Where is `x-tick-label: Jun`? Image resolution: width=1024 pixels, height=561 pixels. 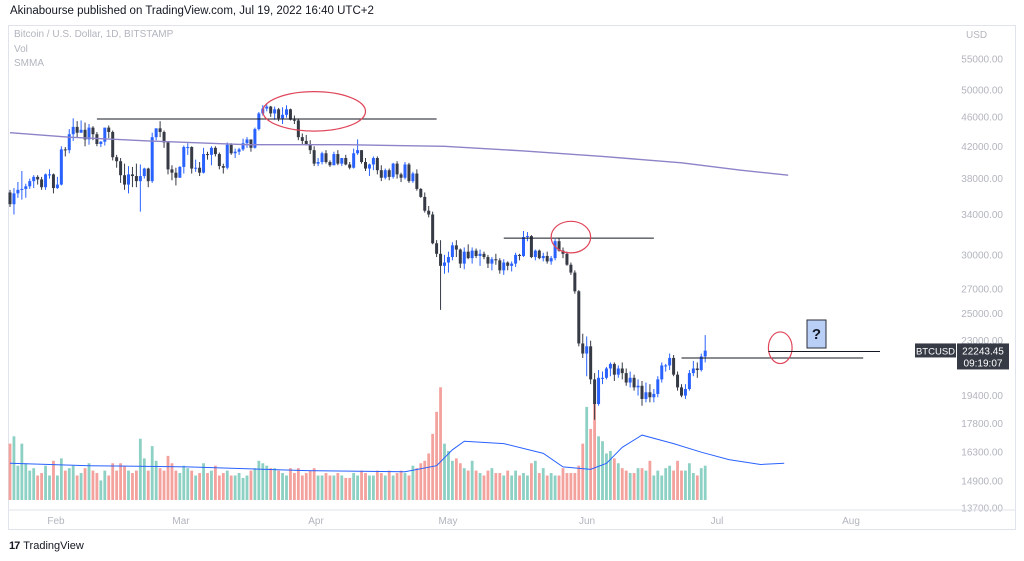 x-tick-label: Jun is located at coordinates (587, 521).